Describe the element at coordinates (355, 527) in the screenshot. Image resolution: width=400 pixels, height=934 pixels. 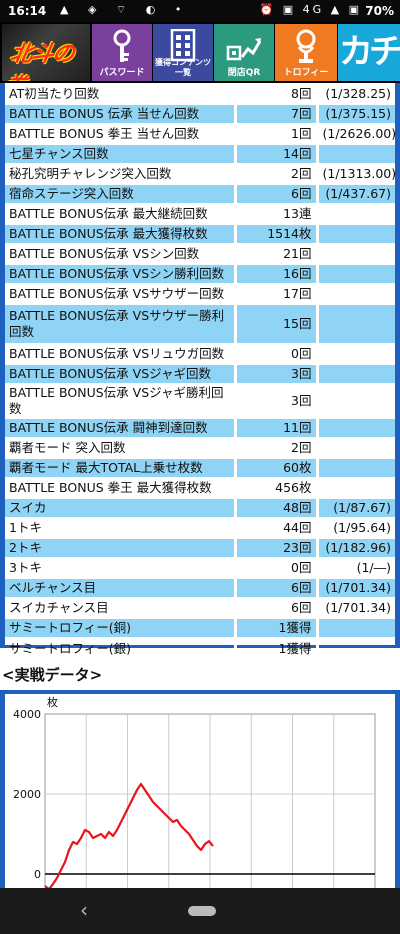
I see `stat-probability: (1/95.64)` at that location.